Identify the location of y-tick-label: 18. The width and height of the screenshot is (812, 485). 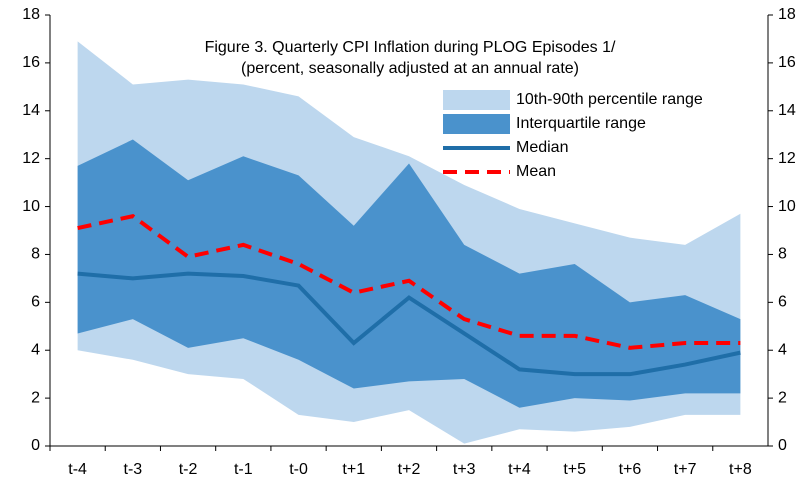
(31, 14).